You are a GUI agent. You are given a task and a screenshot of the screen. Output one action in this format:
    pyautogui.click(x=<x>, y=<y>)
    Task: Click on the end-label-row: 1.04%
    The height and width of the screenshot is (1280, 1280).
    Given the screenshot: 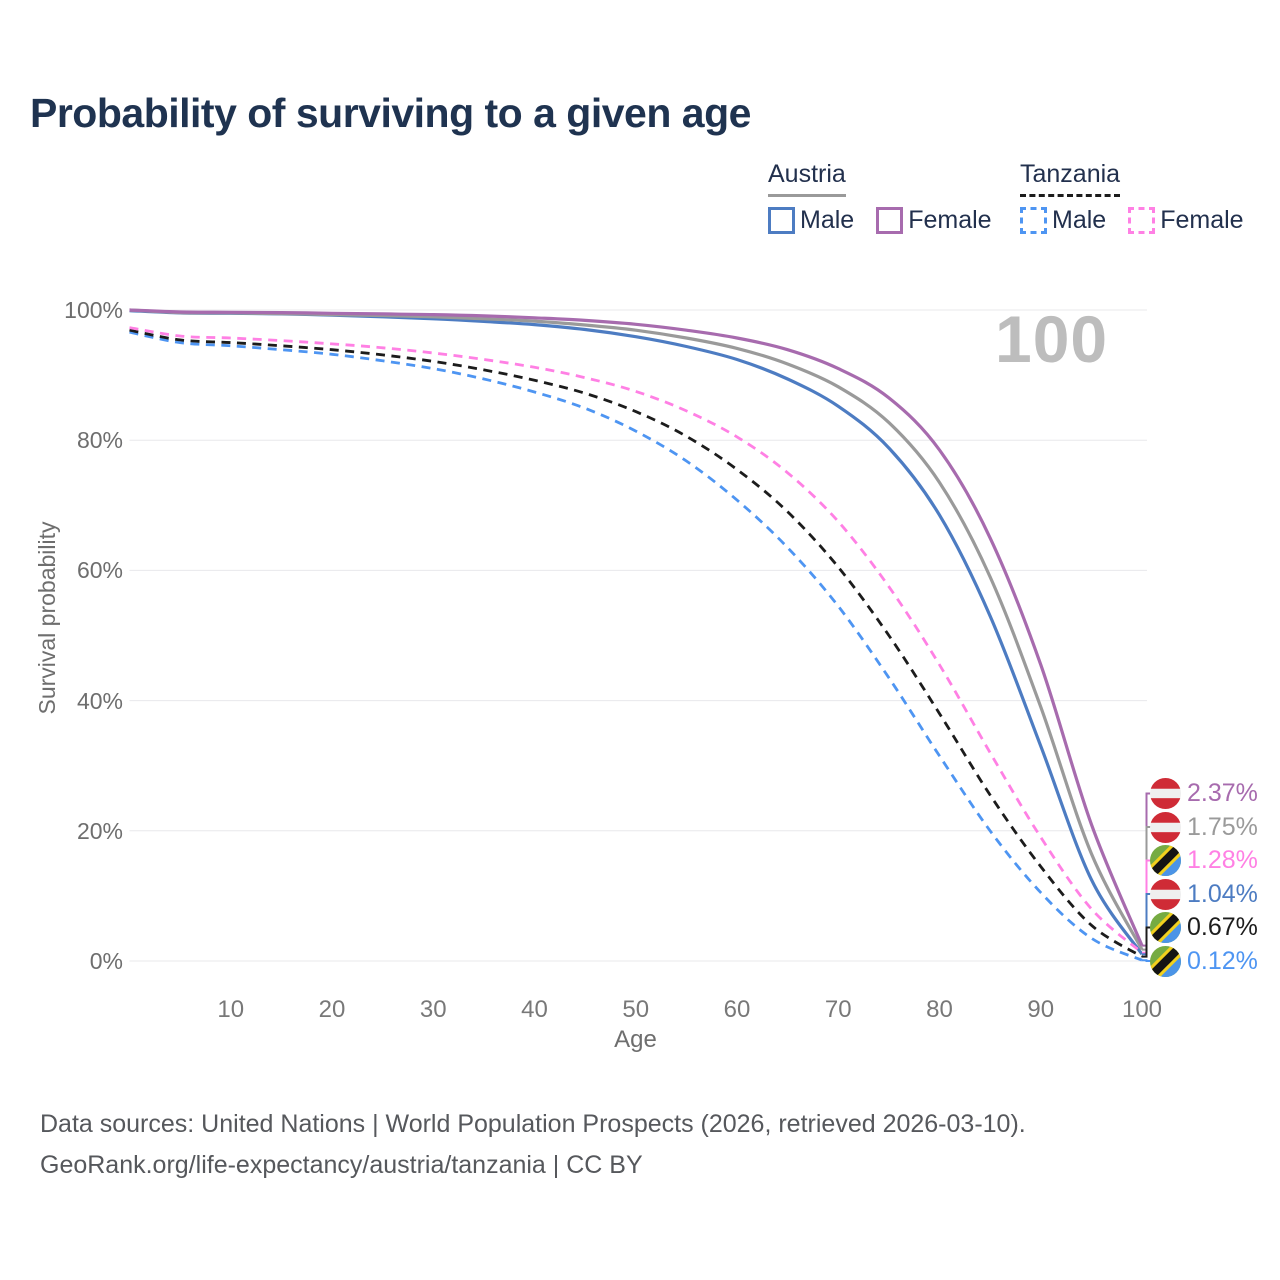 What is the action you would take?
    pyautogui.click(x=1204, y=894)
    